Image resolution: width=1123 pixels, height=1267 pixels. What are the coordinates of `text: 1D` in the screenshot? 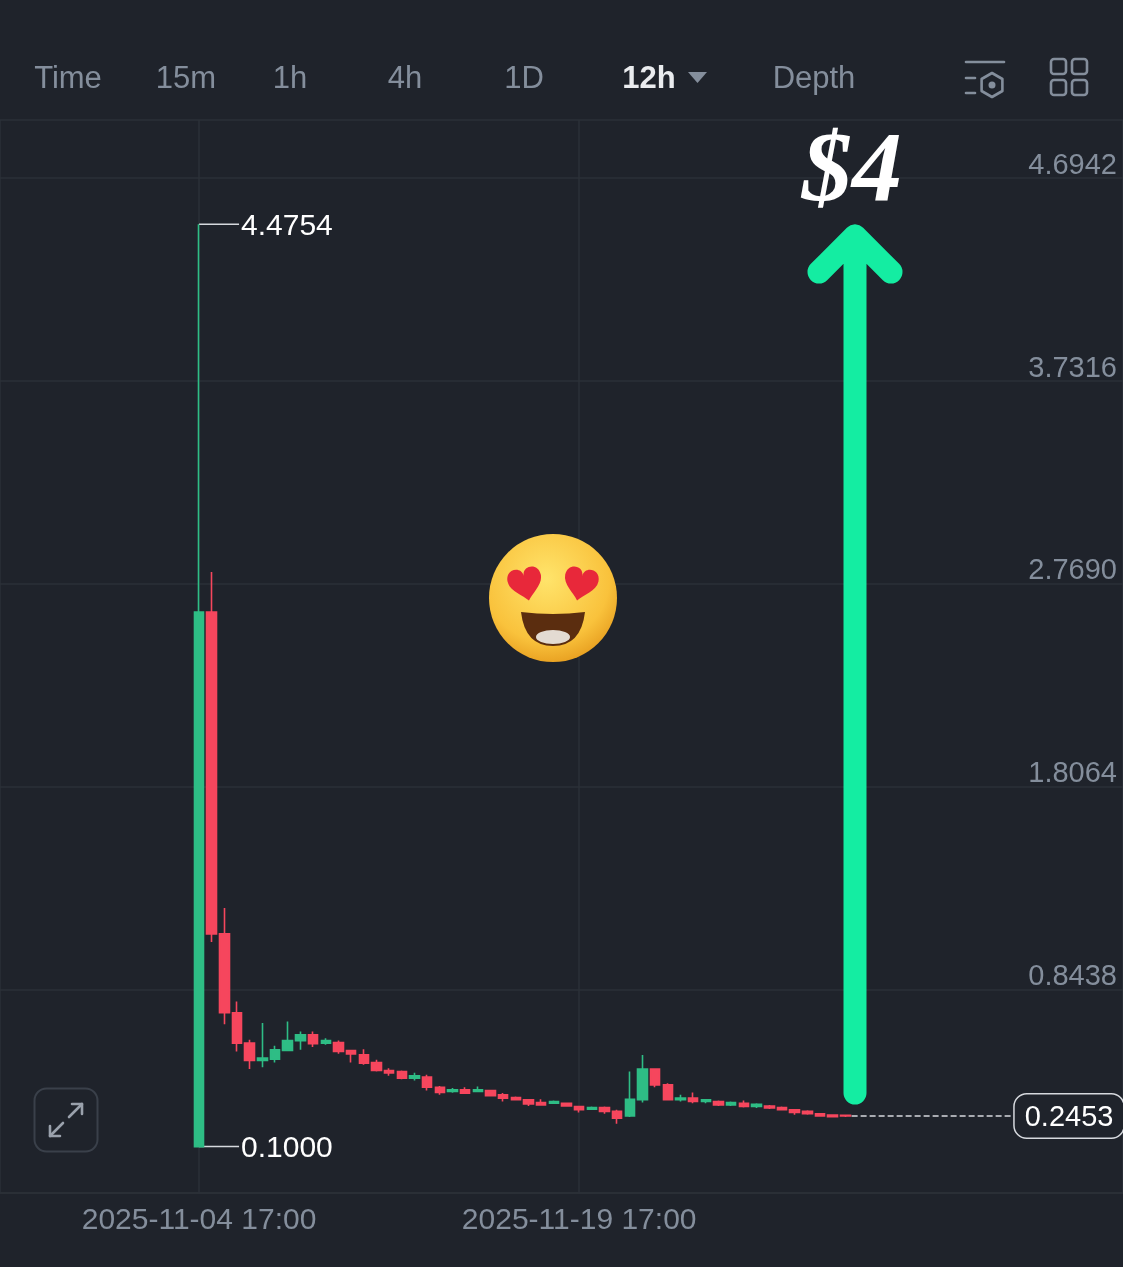 It's located at (524, 77).